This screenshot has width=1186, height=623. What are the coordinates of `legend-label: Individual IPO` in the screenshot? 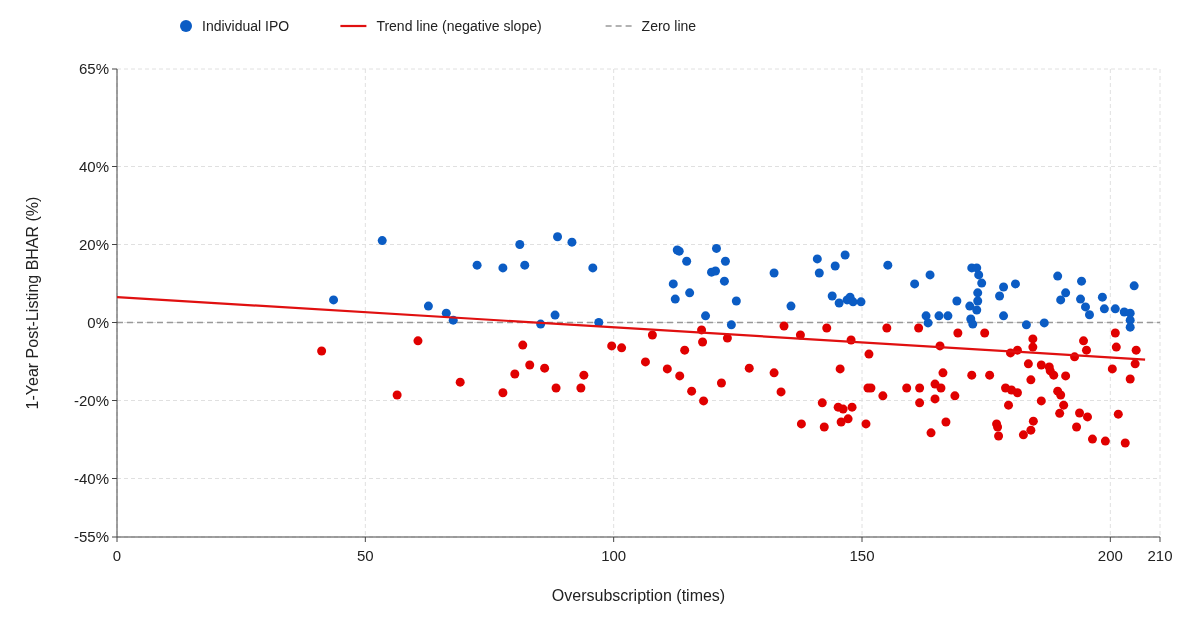 It's located at (246, 26).